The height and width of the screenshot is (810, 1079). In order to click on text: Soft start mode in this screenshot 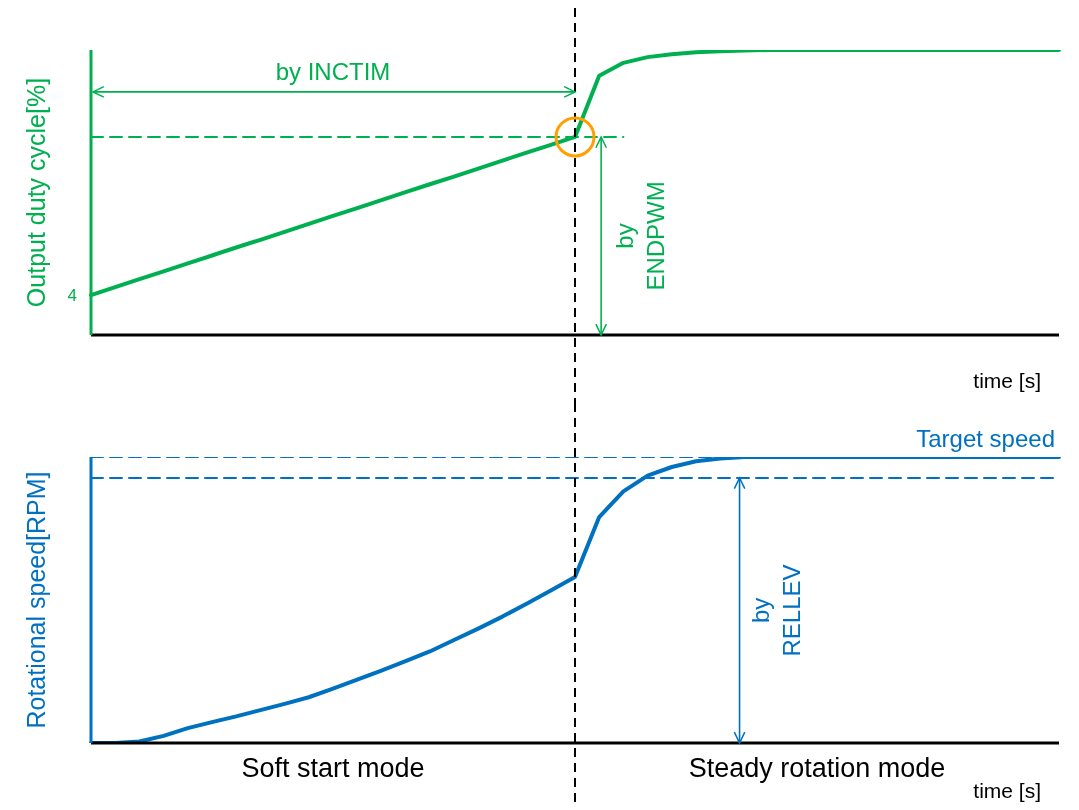, I will do `click(333, 768)`.